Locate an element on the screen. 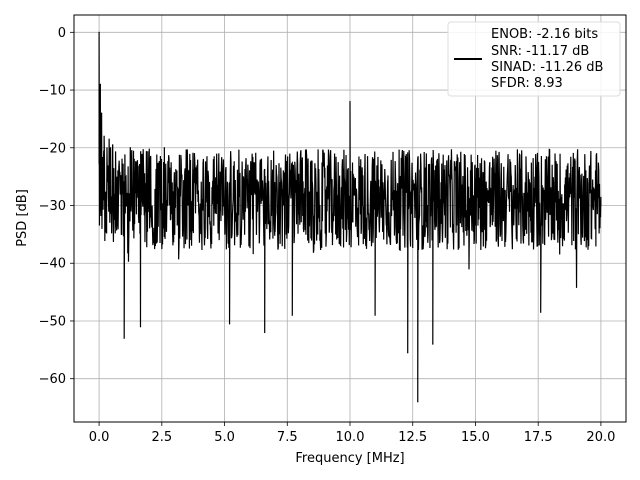 The width and height of the screenshot is (640, 480). x-tick-label: 0.0 is located at coordinates (99, 437).